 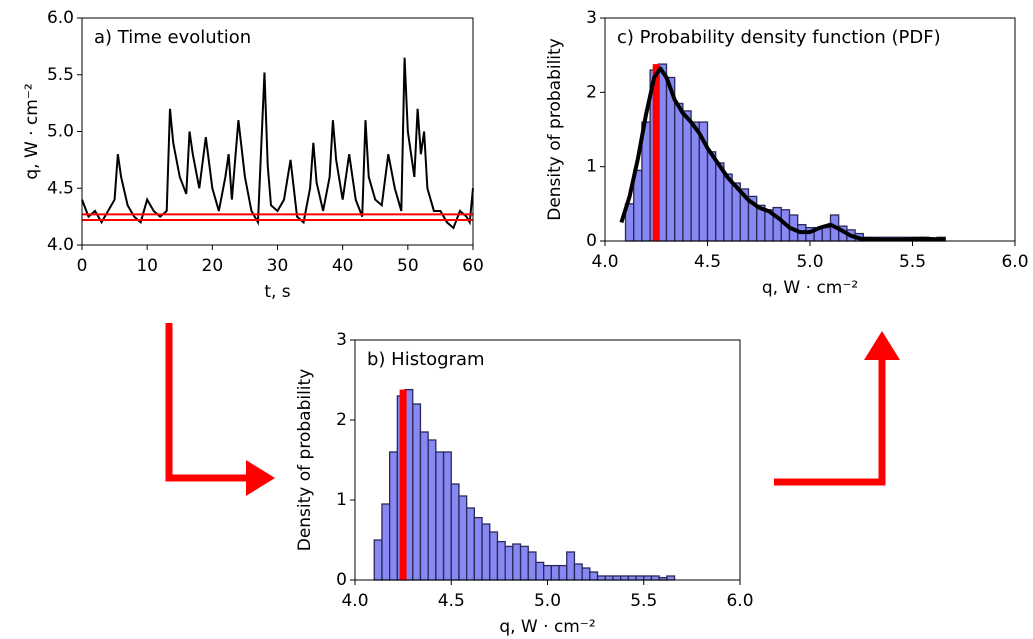 What do you see at coordinates (408, 266) in the screenshot?
I see `x-tick-label: 50` at bounding box center [408, 266].